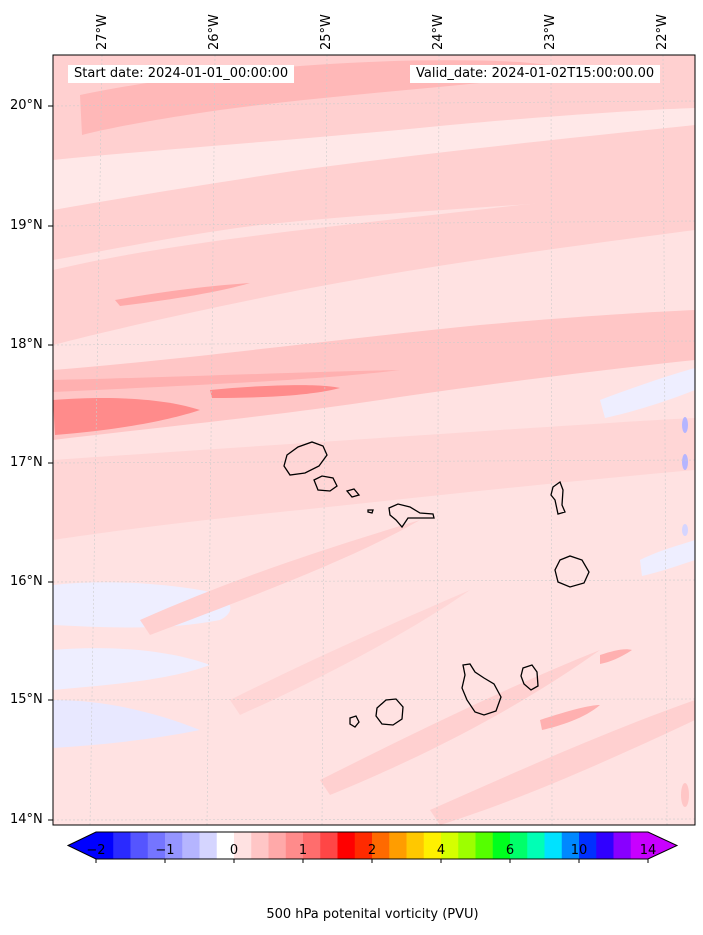  What do you see at coordinates (234, 850) in the screenshot?
I see `colorbar-tick-label: 0` at bounding box center [234, 850].